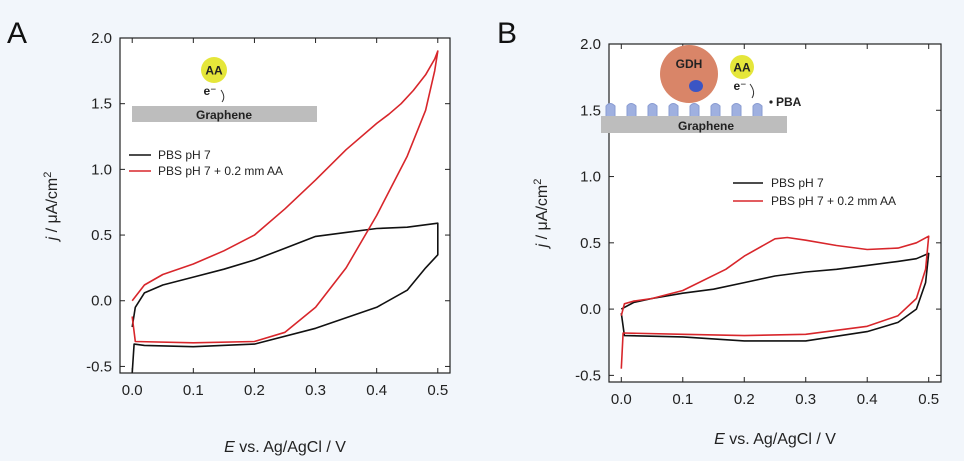  Describe the element at coordinates (99, 366) in the screenshot. I see `panel-a-y-tick-label: -0.5` at that location.